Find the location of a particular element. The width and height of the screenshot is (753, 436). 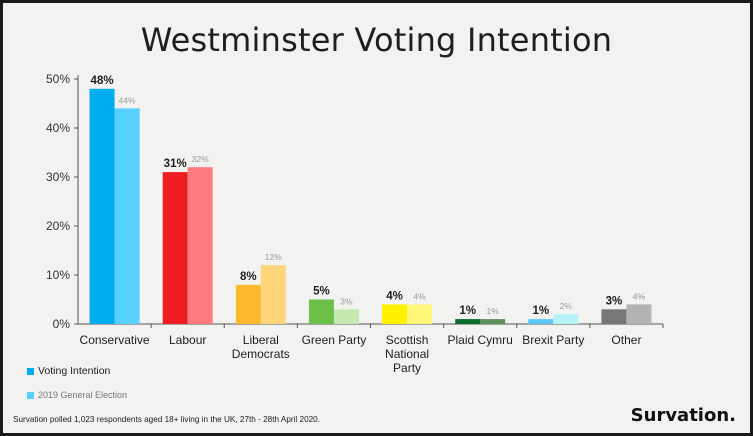

x-tick-label-green-party: Green Party is located at coordinates (334, 340).